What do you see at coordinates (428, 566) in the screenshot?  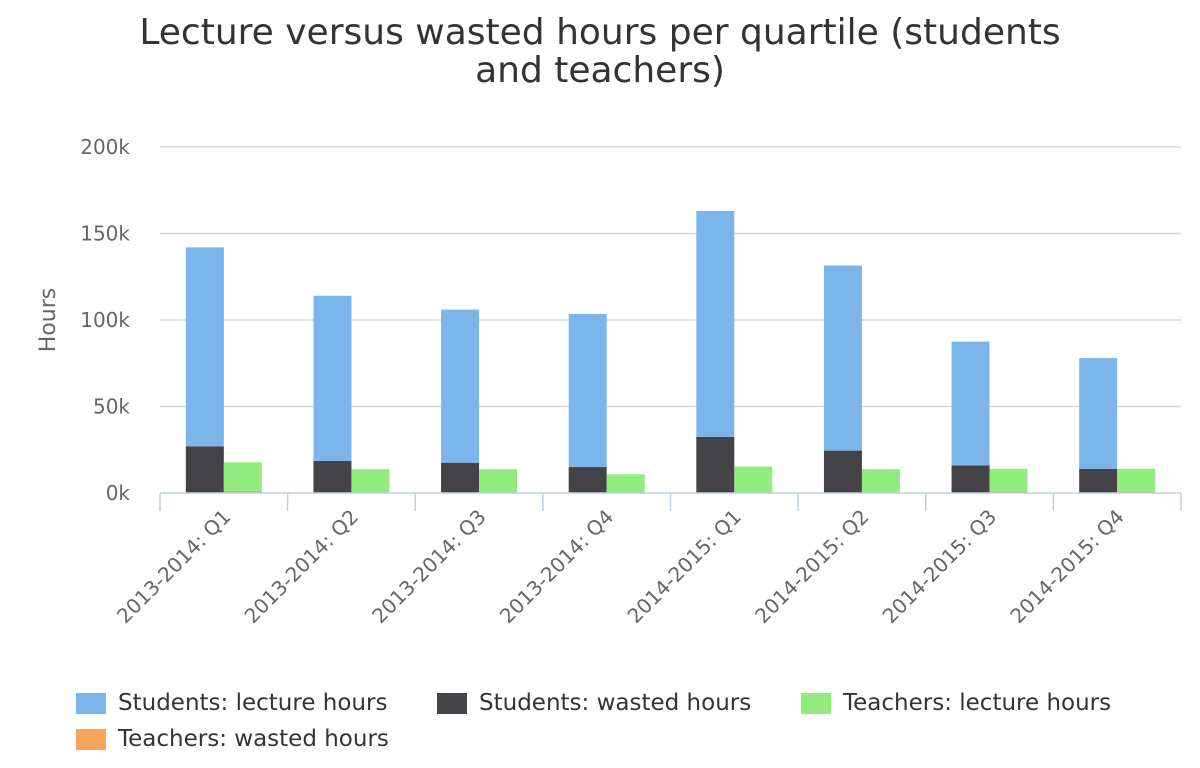 I see `x-tick-label: 2013-2014: Q3` at bounding box center [428, 566].